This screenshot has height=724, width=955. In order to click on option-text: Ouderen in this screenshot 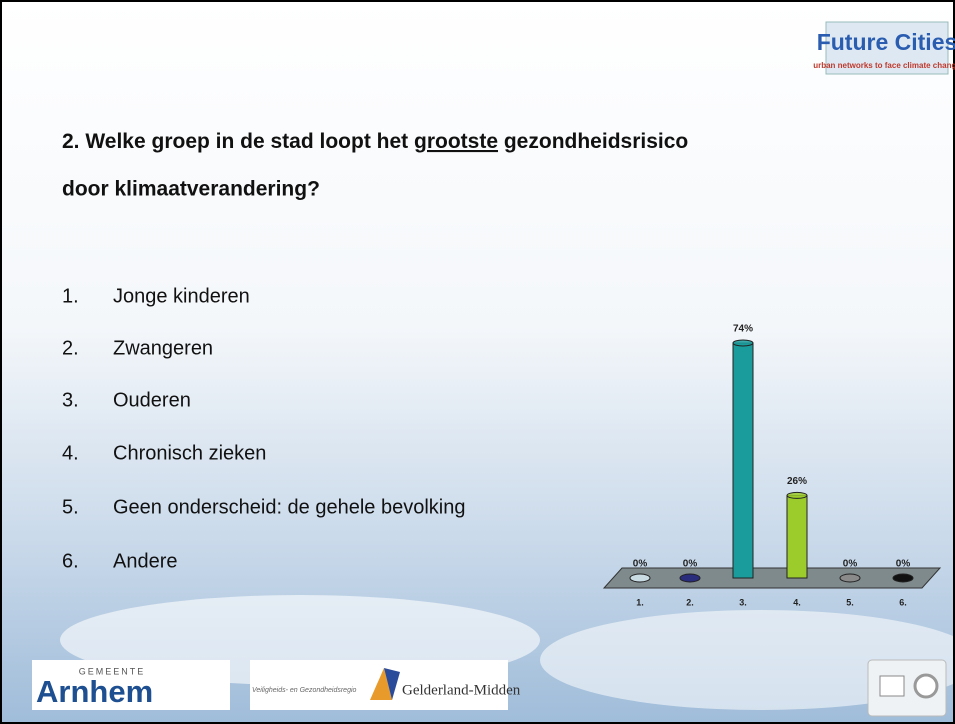, I will do `click(152, 400)`.